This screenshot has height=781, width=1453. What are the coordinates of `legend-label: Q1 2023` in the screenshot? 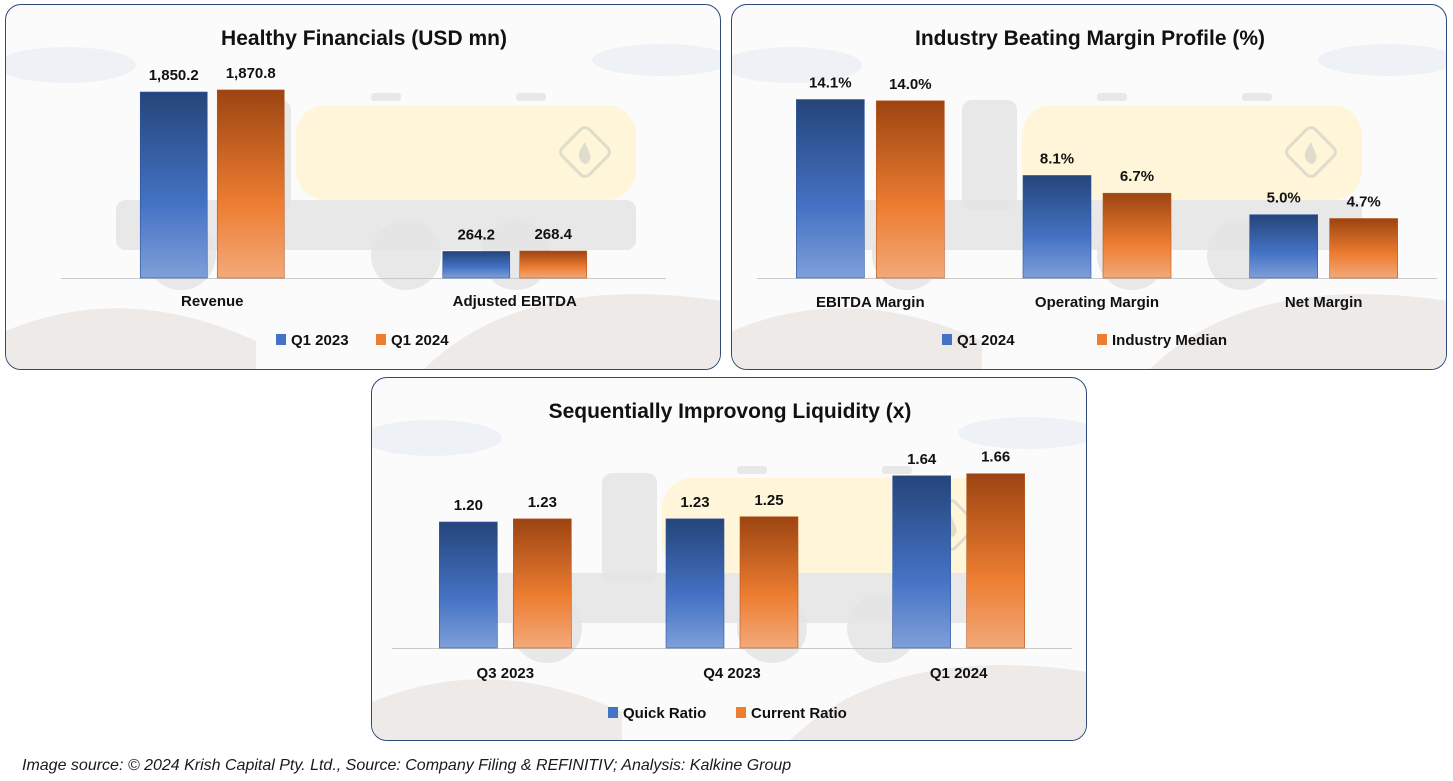 It's located at (320, 340).